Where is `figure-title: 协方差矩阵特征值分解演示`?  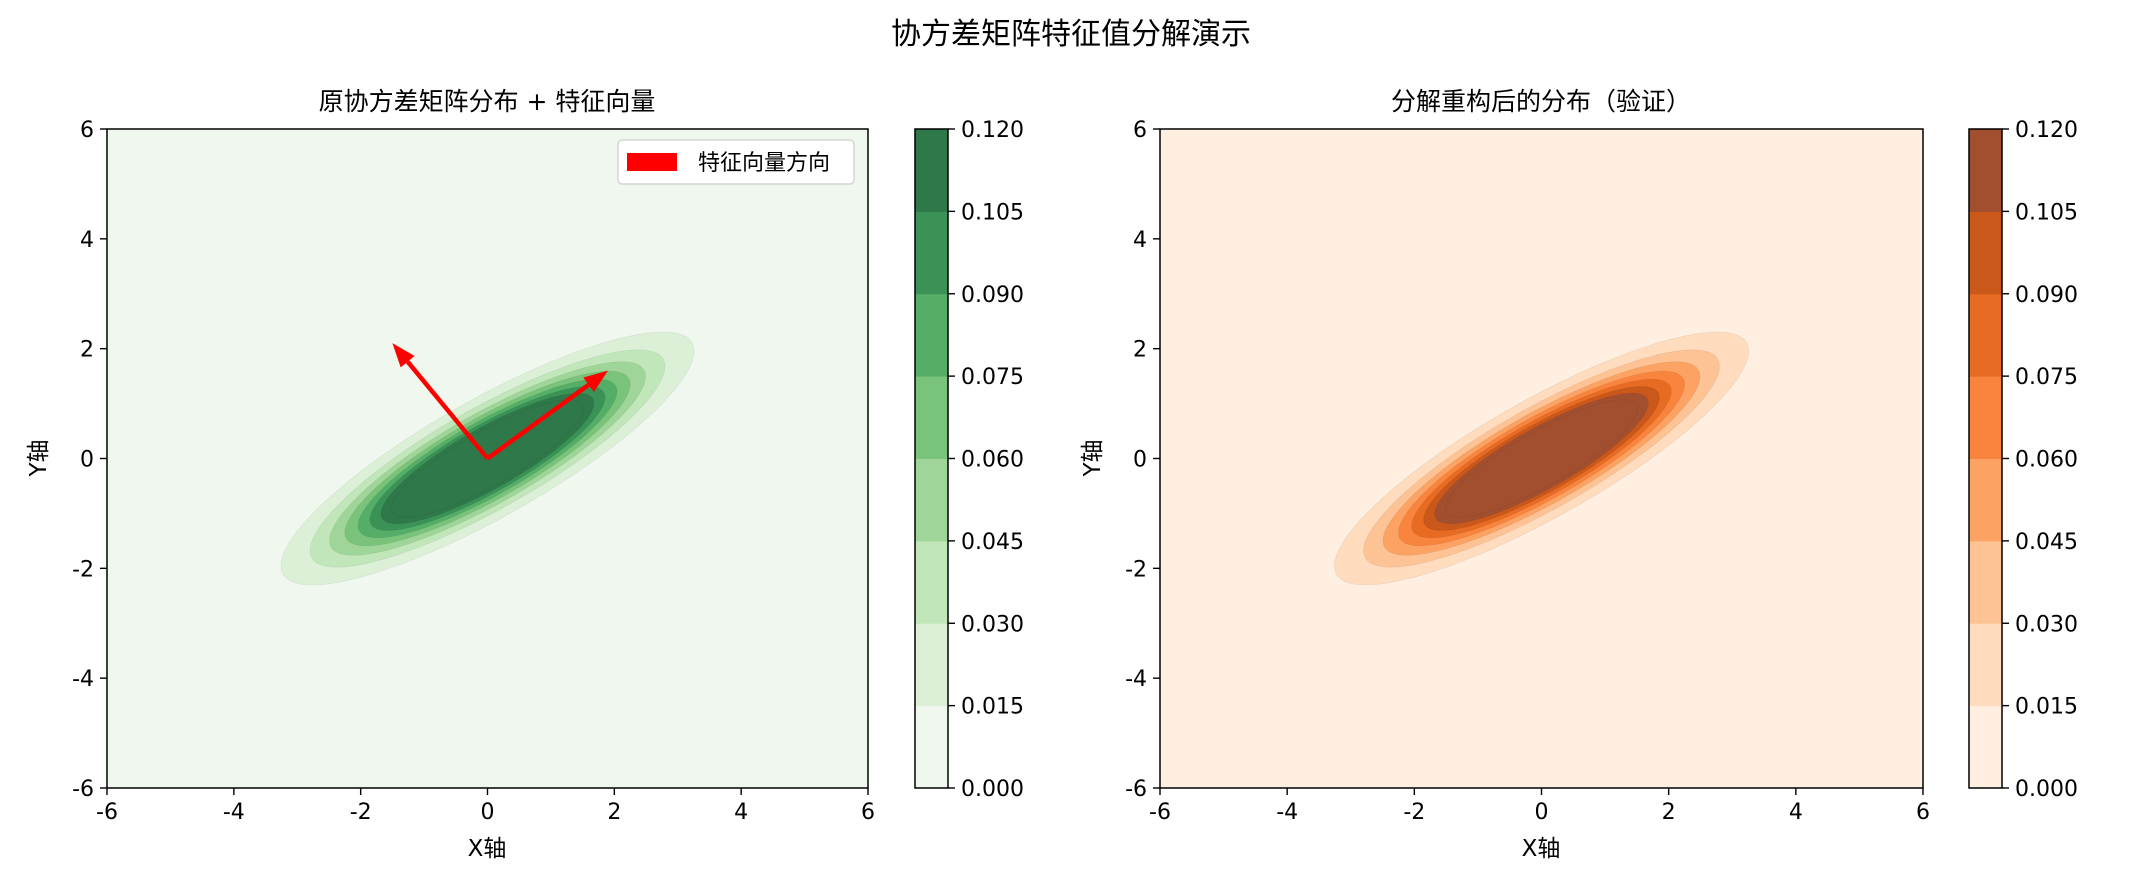
figure-title: 协方差矩阵特征值分解演示 is located at coordinates (1071, 34).